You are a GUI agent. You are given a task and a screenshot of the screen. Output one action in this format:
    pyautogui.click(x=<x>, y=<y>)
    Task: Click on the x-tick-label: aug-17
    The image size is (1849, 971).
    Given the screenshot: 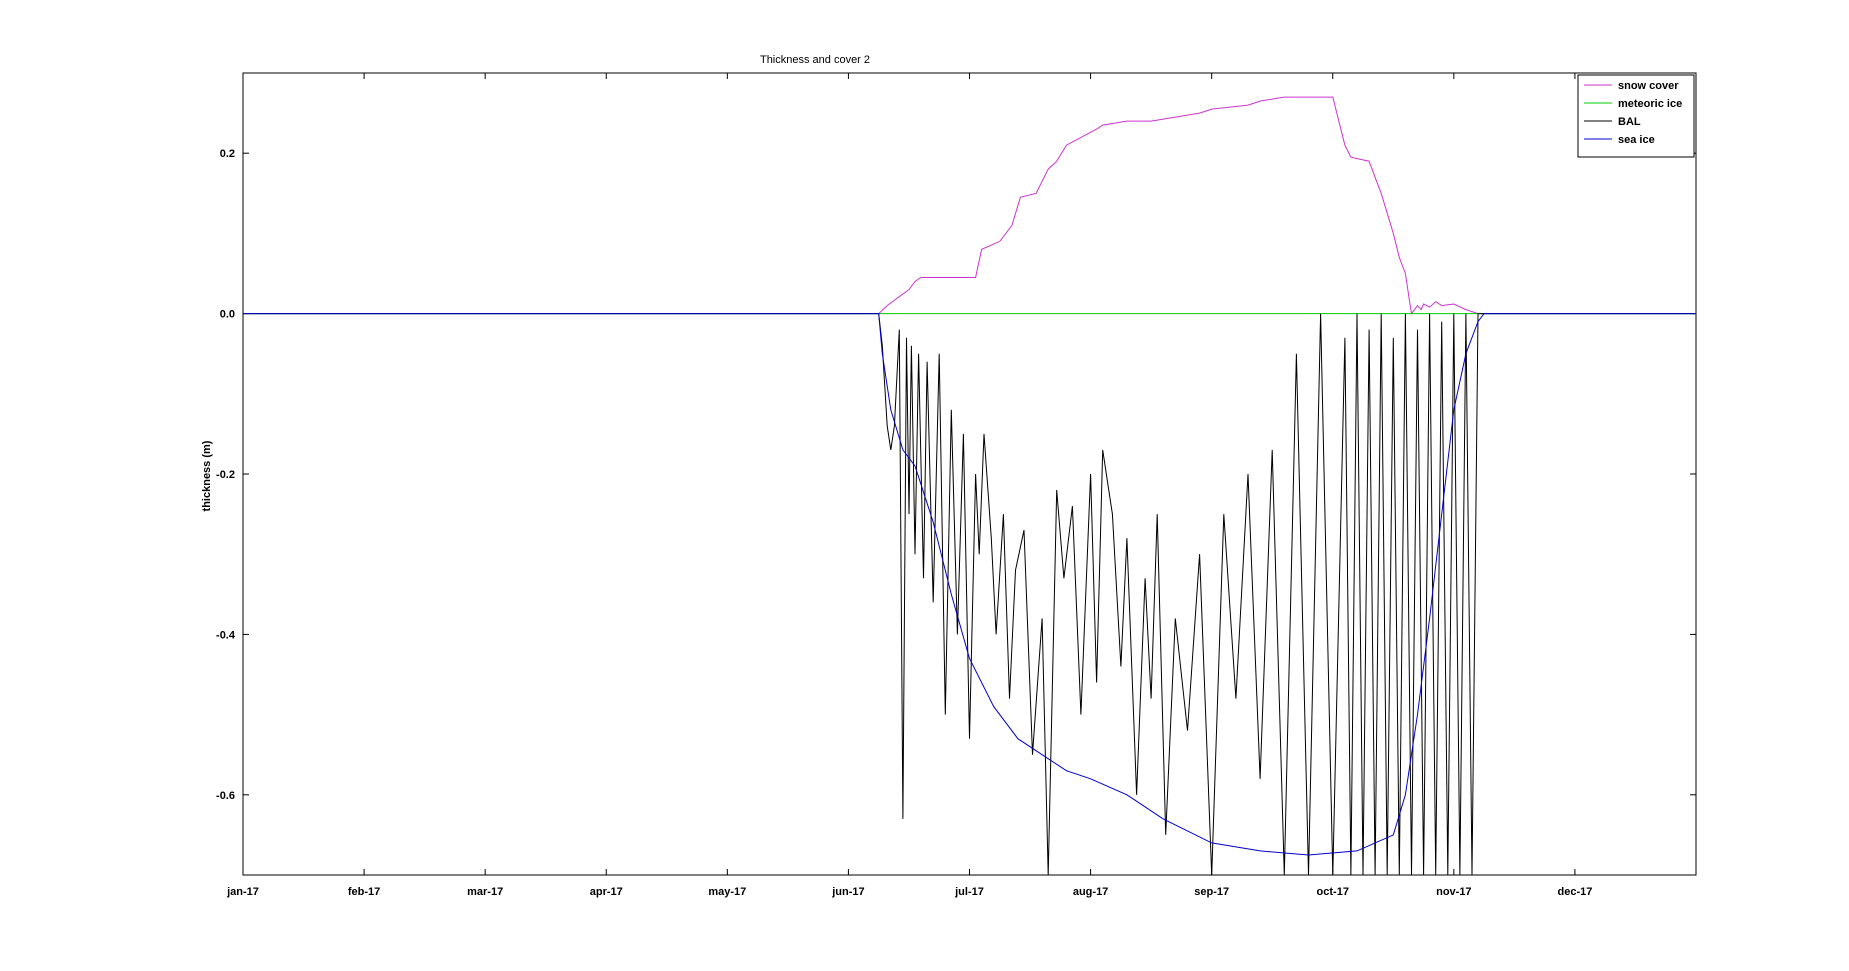 What is the action you would take?
    pyautogui.click(x=1090, y=892)
    